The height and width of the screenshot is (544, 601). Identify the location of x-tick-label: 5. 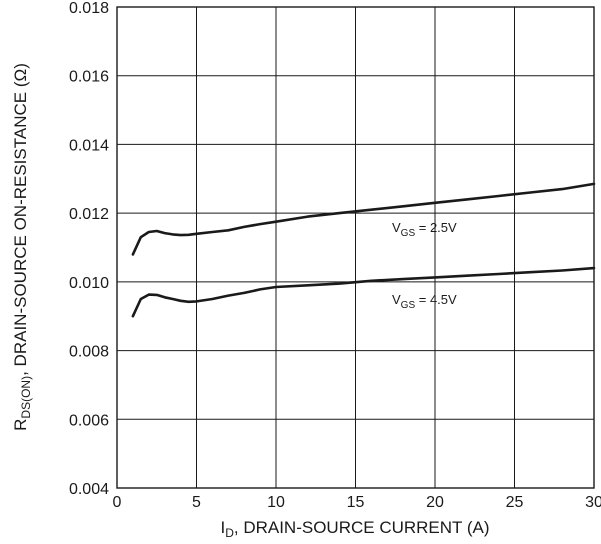
(196, 502).